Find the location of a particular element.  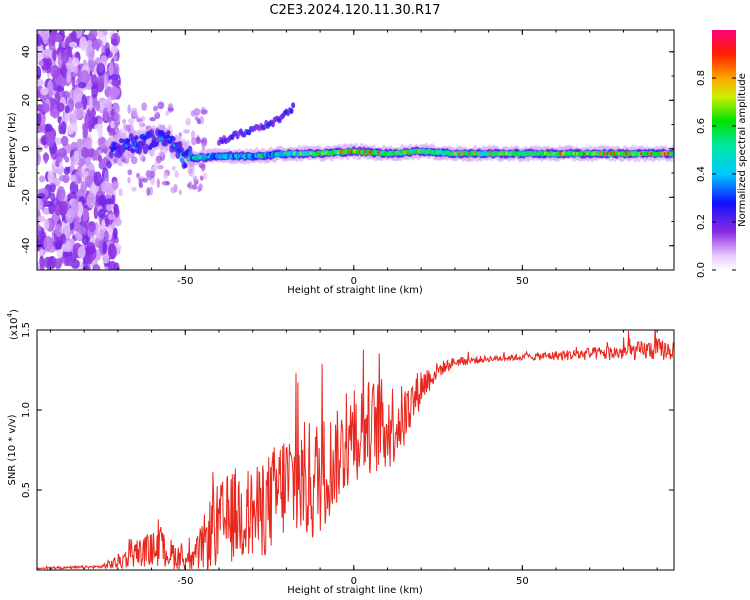

svg-text: (x104) is located at coordinates (13, 324).